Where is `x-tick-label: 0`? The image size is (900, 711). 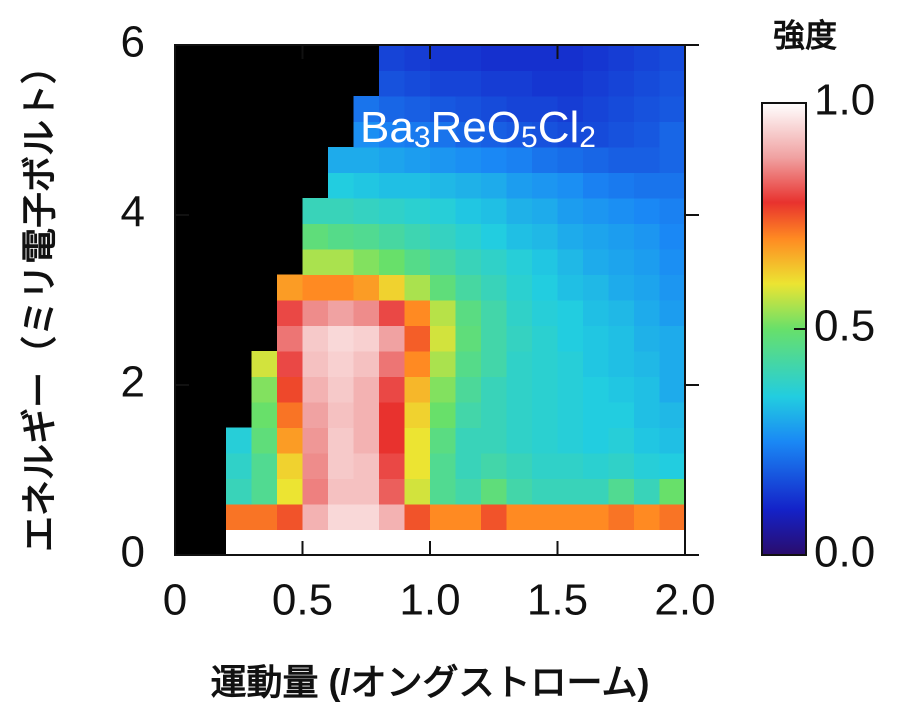 x-tick-label: 0 is located at coordinates (175, 600).